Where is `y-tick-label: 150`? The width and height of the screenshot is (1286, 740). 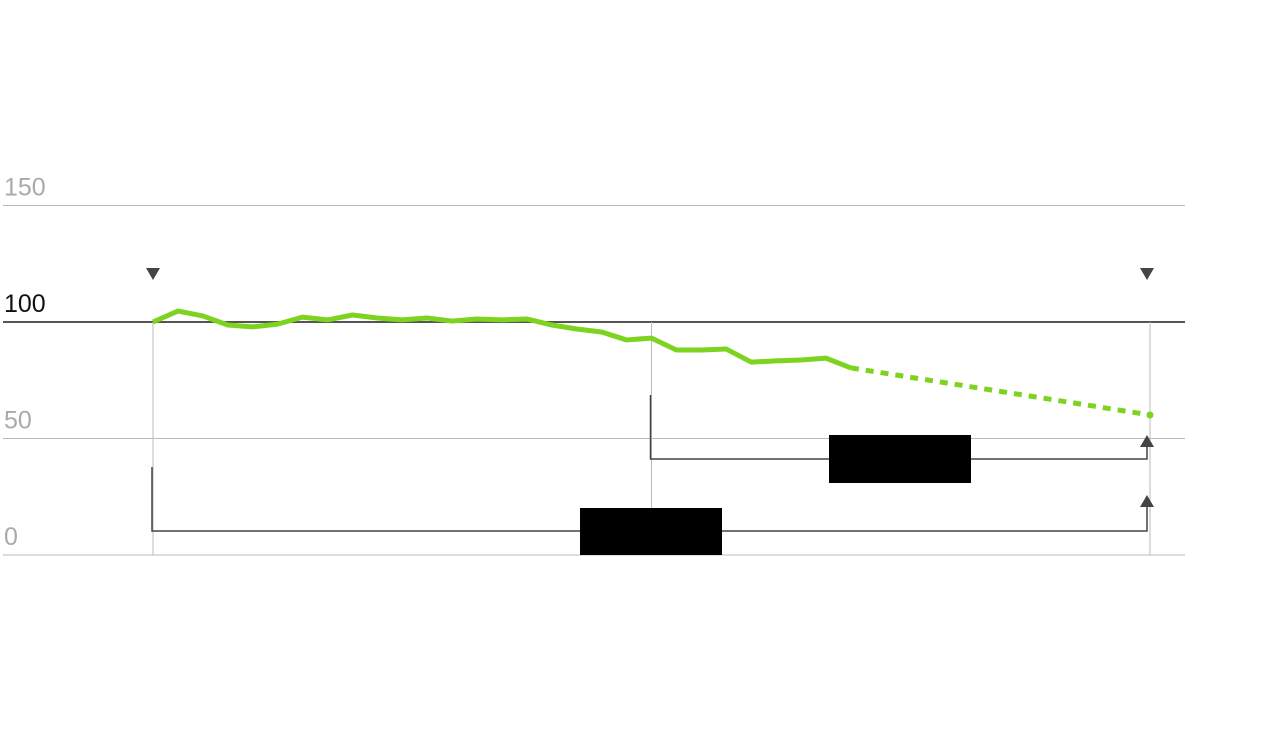
y-tick-label: 150 is located at coordinates (25, 188).